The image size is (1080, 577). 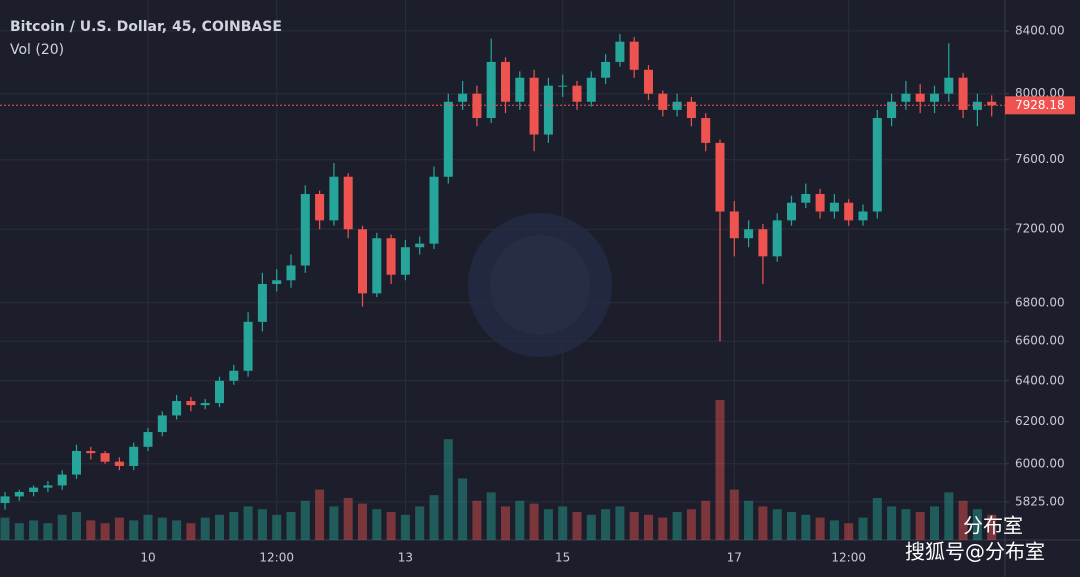 I want to click on watermark: 分布室, so click(x=993, y=526).